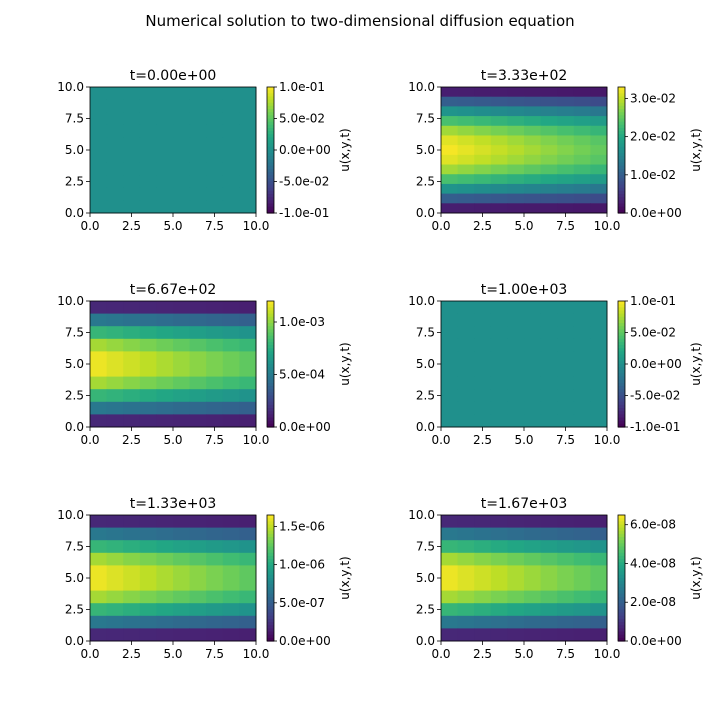  Describe the element at coordinates (696, 578) in the screenshot. I see `colorbar-label: u(x,y,t)` at that location.